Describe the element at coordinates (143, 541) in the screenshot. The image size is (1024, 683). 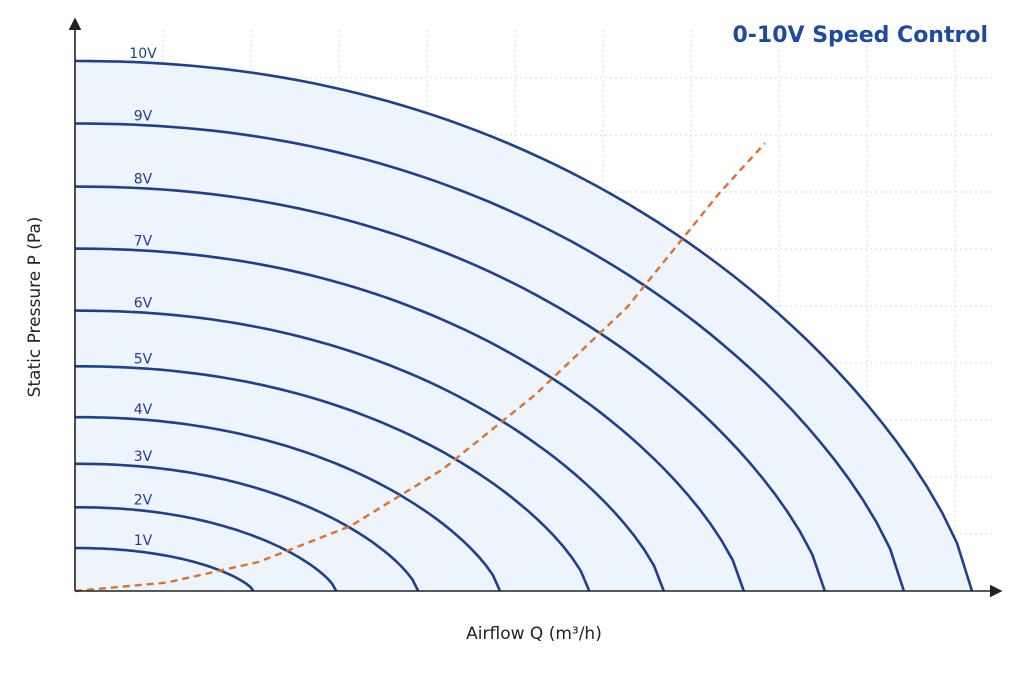
I see `curve-label-1v: 1V` at that location.